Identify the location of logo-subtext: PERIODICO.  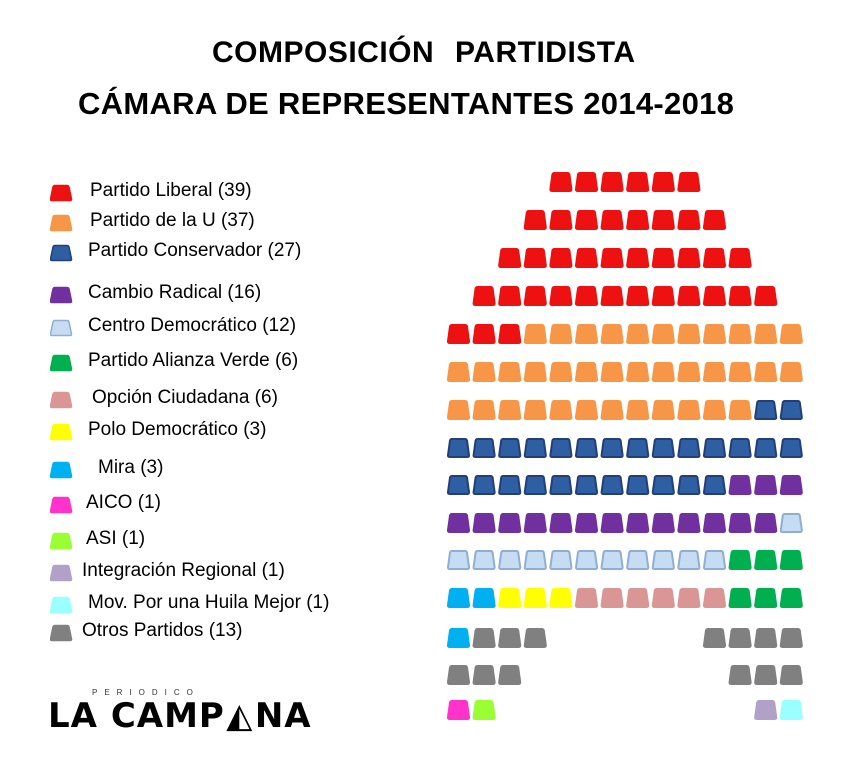
(146, 692).